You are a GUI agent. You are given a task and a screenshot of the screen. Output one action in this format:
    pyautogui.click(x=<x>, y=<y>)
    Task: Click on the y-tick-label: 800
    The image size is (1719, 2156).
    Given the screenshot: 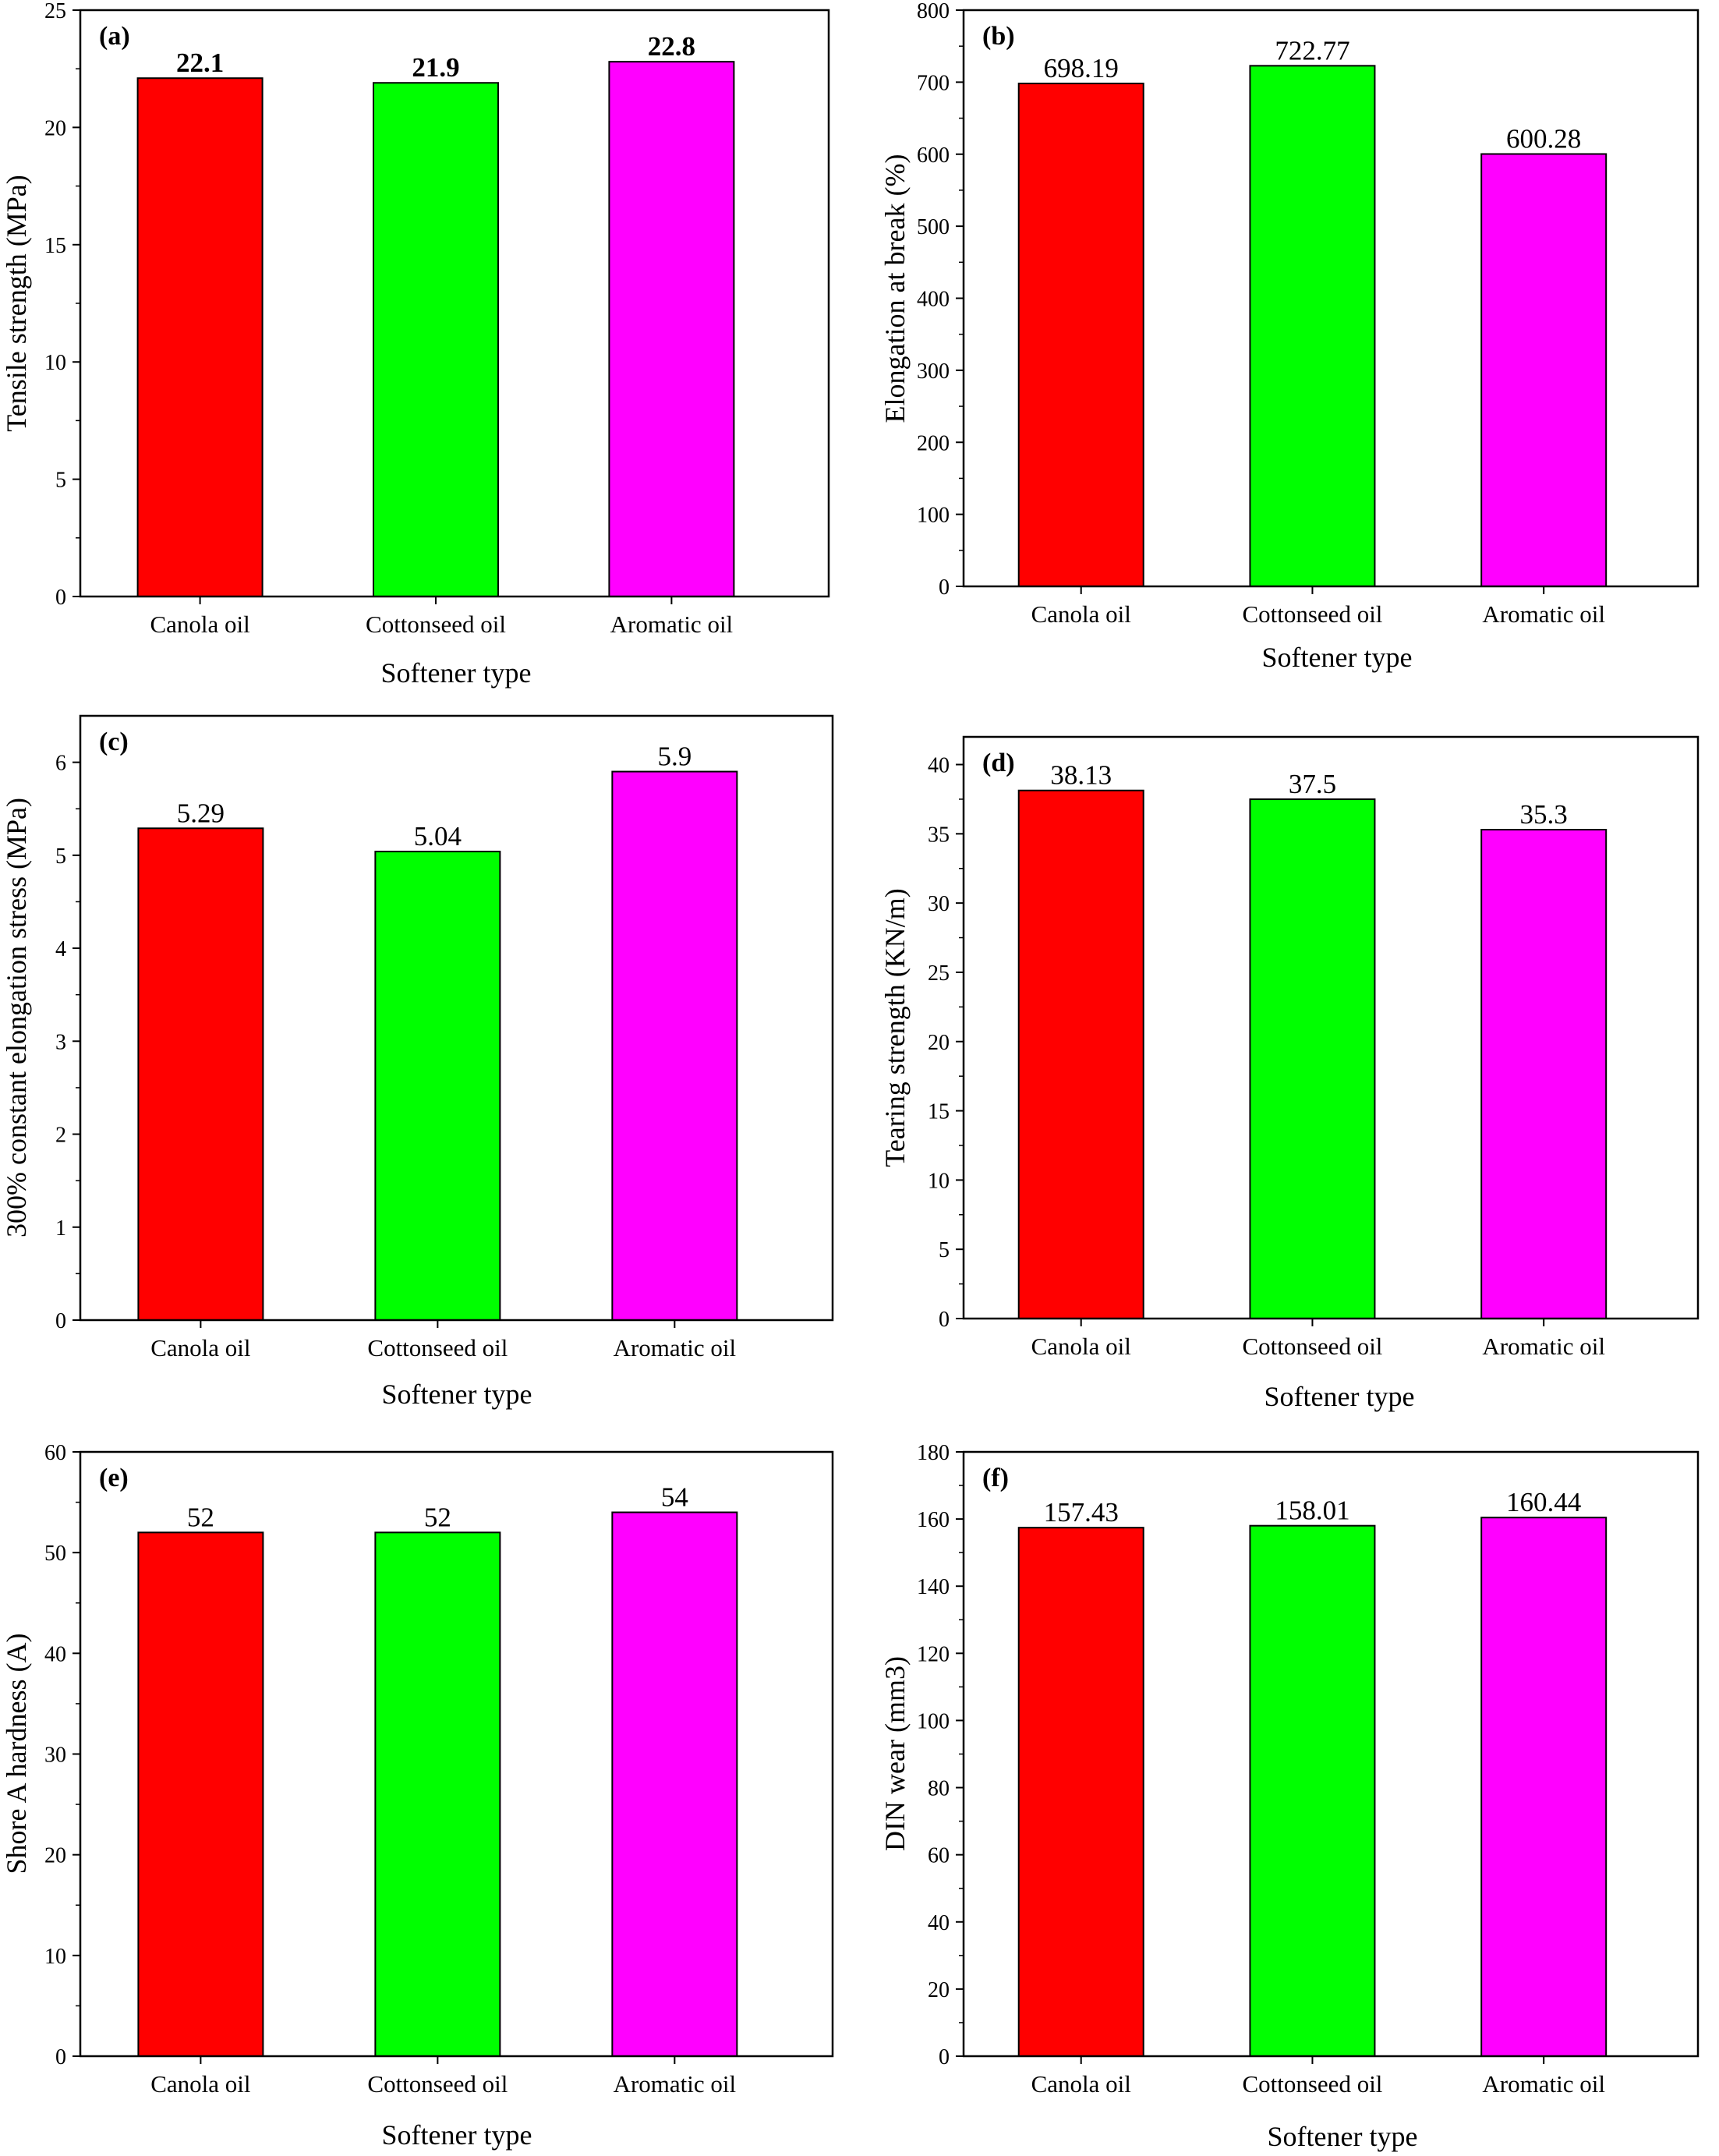 What is the action you would take?
    pyautogui.click(x=933, y=11)
    